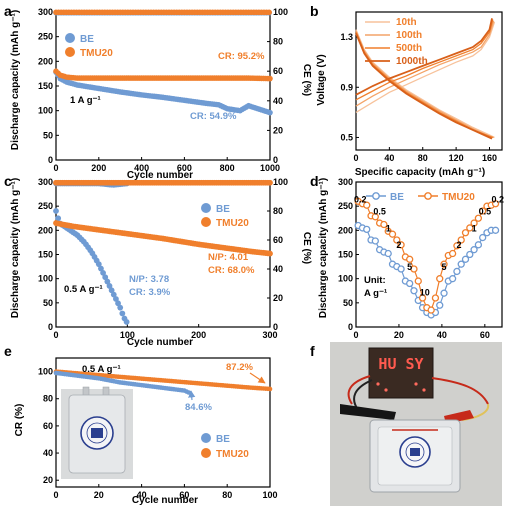 The width and height of the screenshot is (506, 508). What do you see at coordinates (269, 335) in the screenshot?
I see `x-tick-label: 300` at bounding box center [269, 335].